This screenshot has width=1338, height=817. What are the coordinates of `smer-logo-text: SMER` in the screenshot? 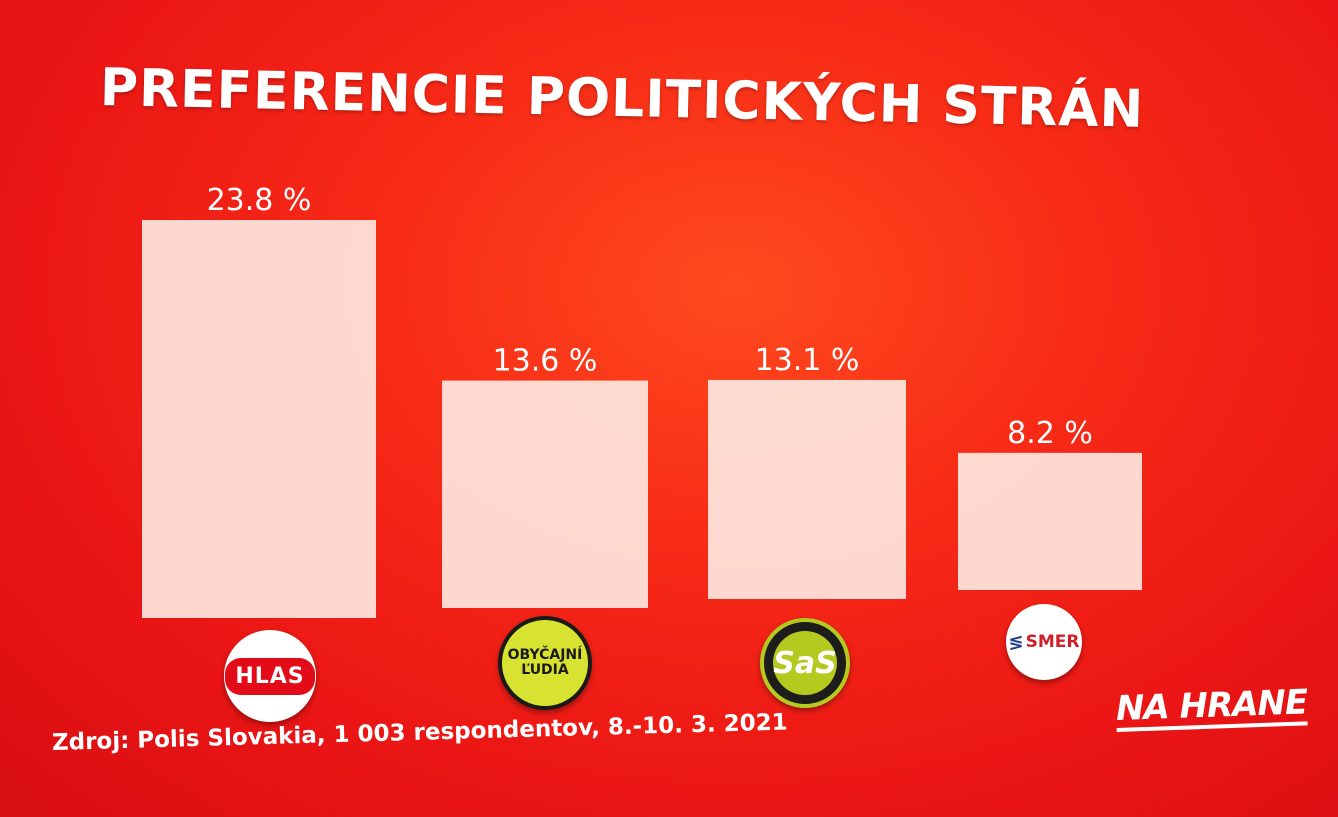 It's located at (1052, 642).